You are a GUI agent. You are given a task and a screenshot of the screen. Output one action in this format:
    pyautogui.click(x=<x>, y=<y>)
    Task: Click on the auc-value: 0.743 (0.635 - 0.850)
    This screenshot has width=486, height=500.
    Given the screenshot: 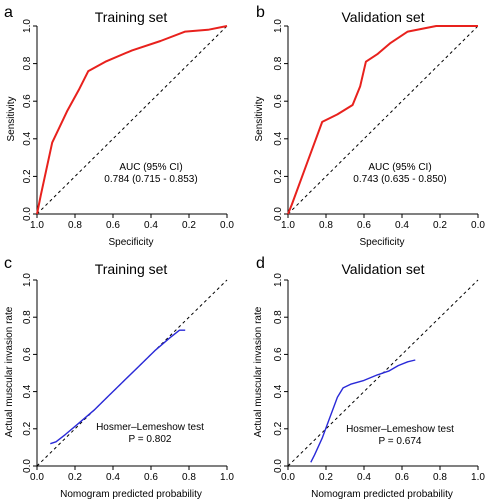 What is the action you would take?
    pyautogui.click(x=399, y=179)
    